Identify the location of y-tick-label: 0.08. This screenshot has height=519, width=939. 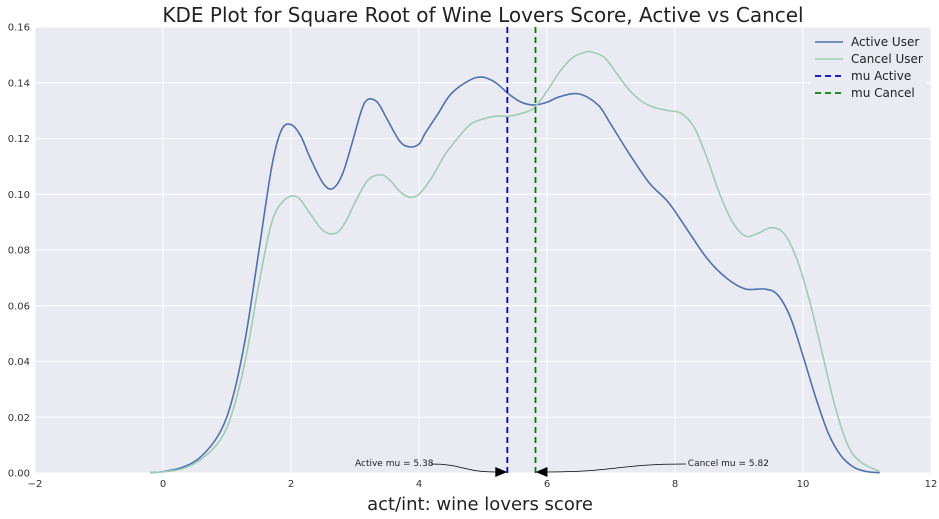
(19, 251).